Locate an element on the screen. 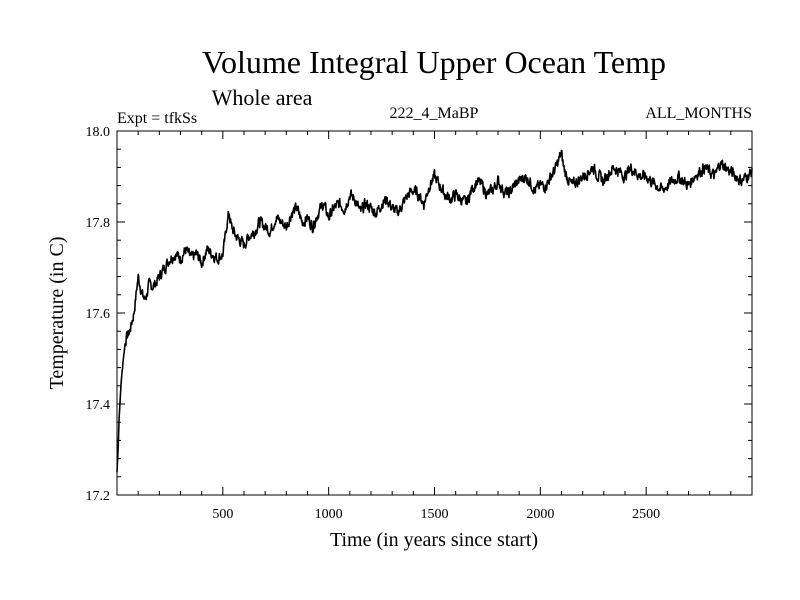 This screenshot has width=800, height=600. x-tick-label: 2500 is located at coordinates (646, 514).